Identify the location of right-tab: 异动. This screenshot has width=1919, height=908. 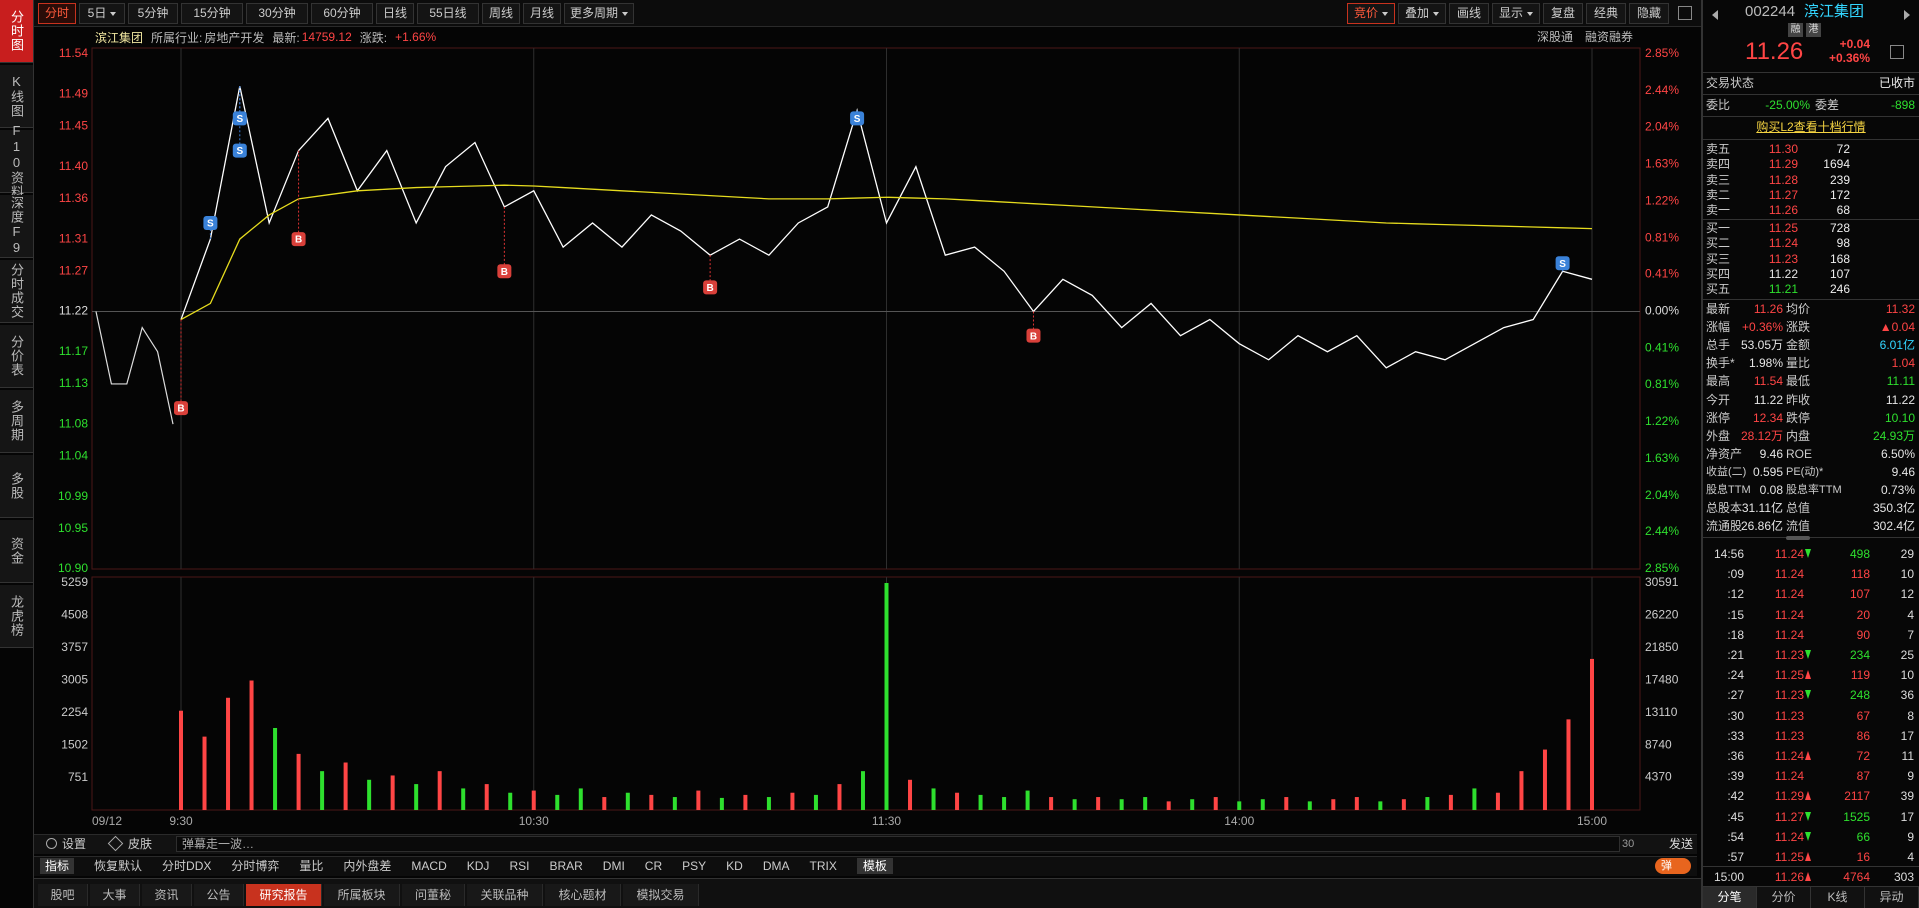
(1892, 897).